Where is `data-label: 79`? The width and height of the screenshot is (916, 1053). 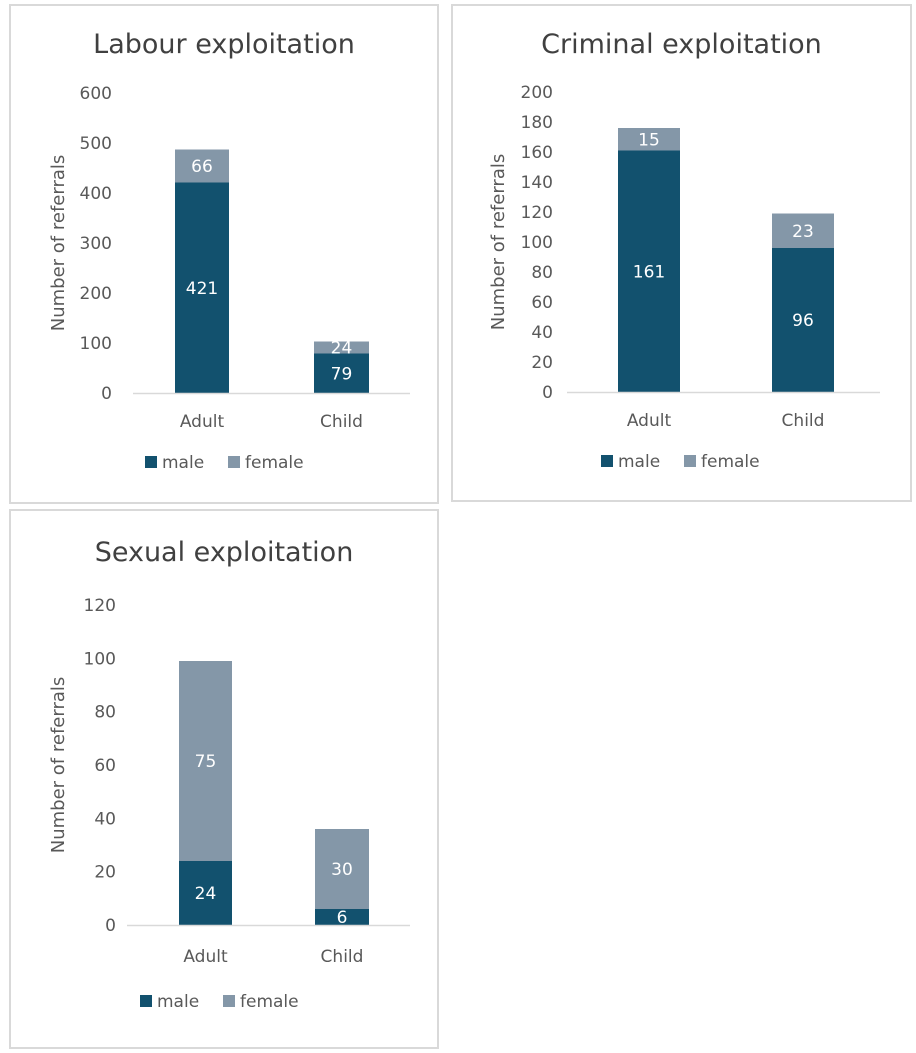 data-label: 79 is located at coordinates (342, 374).